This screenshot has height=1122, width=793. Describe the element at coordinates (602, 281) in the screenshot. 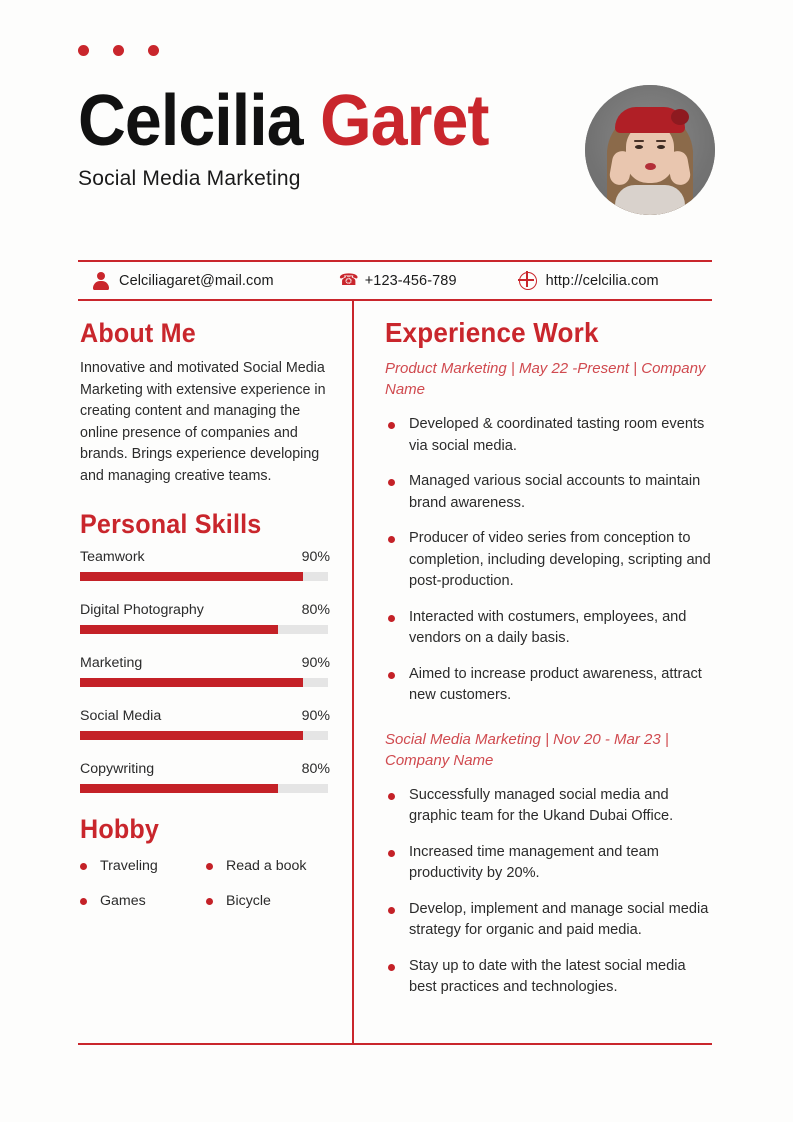

I see `contact-website-text: http://celcilia.com` at that location.